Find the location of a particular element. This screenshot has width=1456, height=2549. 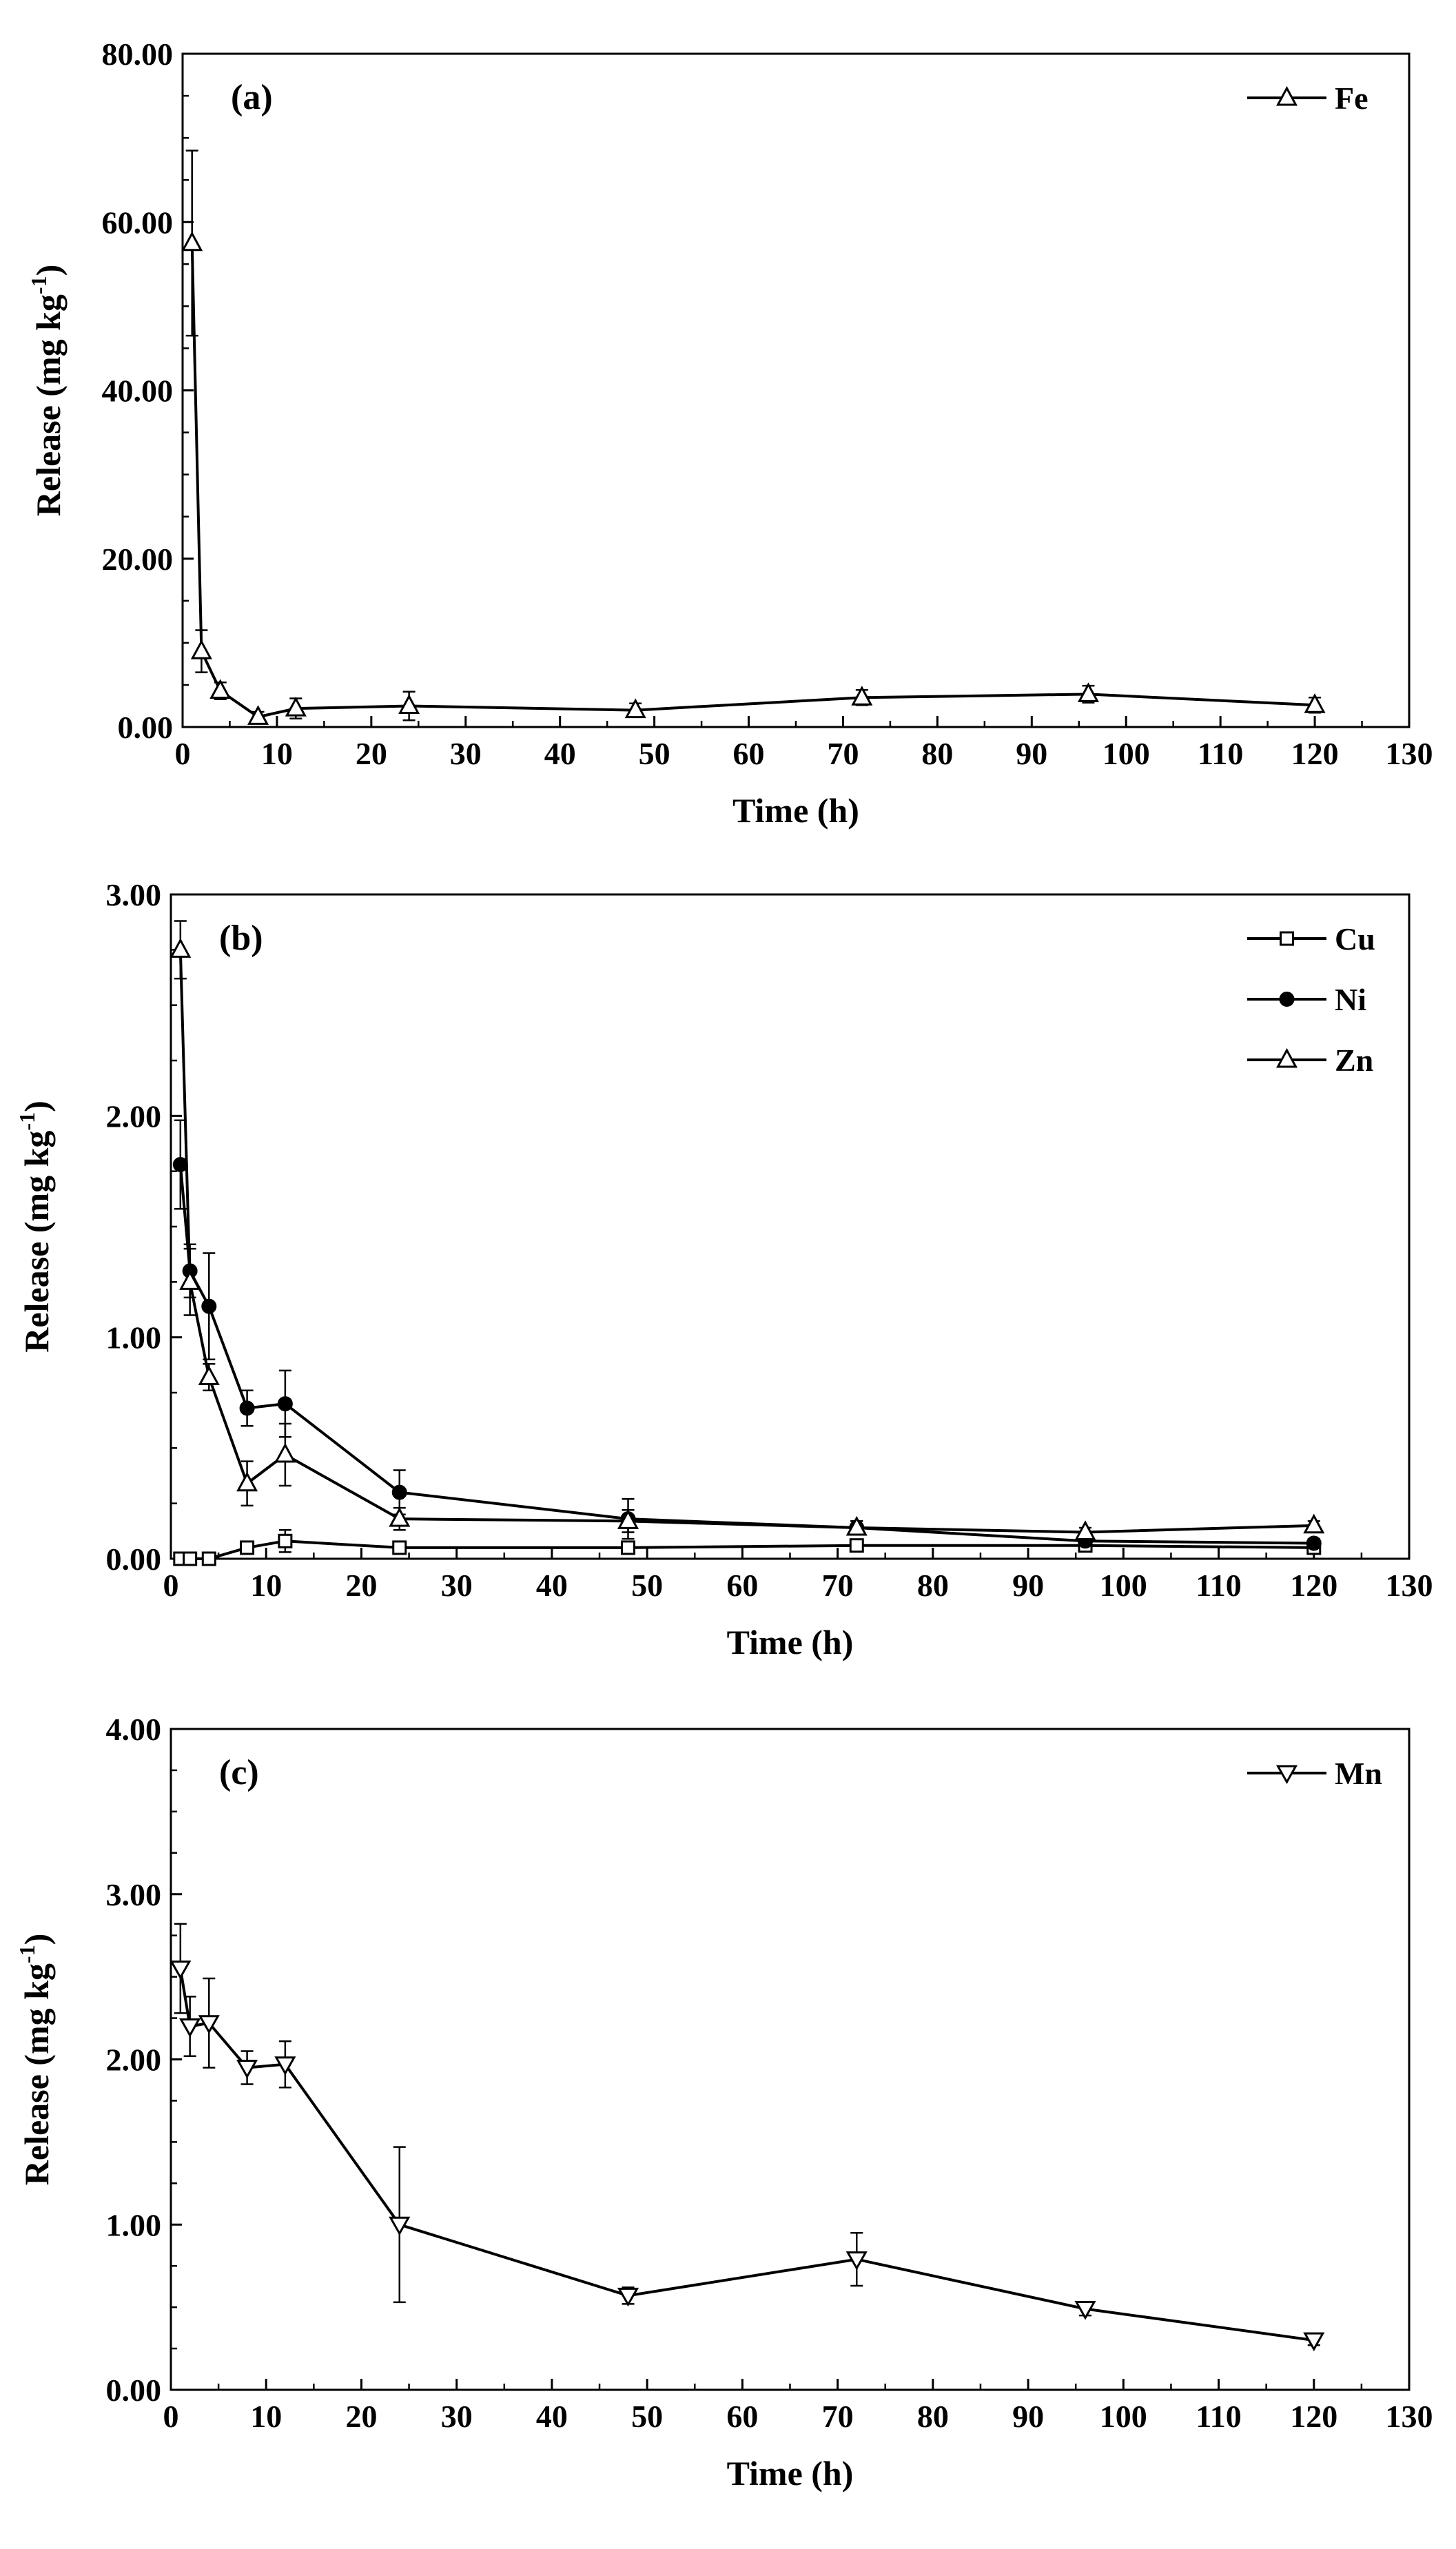

y-tick-label: 40.00 is located at coordinates (138, 391).